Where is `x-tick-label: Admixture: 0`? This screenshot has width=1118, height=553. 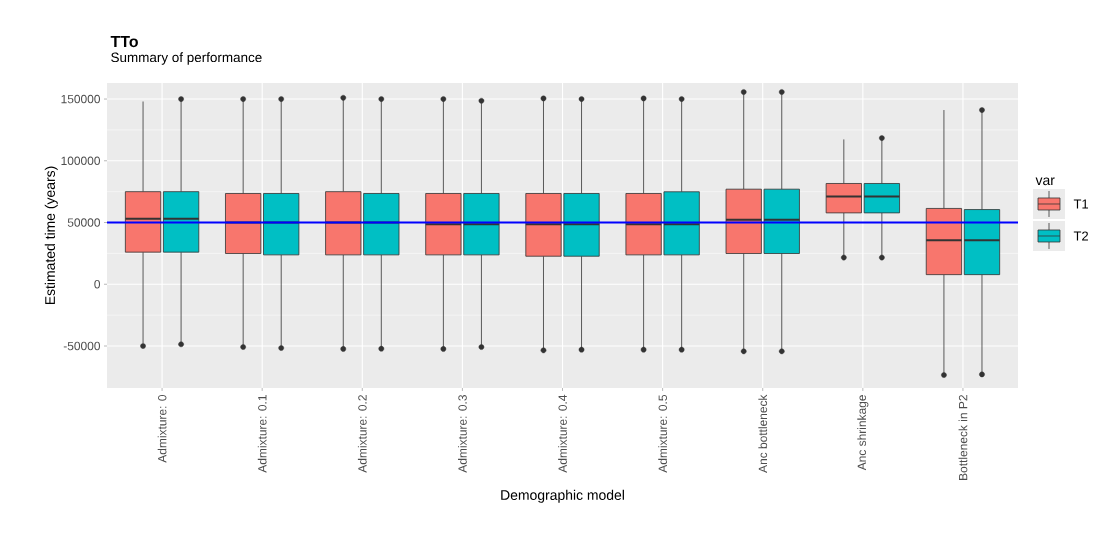
x-tick-label: Admixture: 0 is located at coordinates (162, 428).